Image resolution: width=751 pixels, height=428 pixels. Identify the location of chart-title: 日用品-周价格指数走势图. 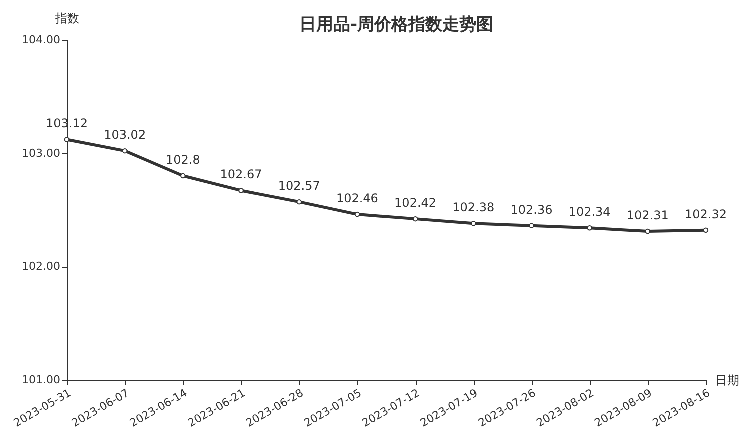
(396, 25).